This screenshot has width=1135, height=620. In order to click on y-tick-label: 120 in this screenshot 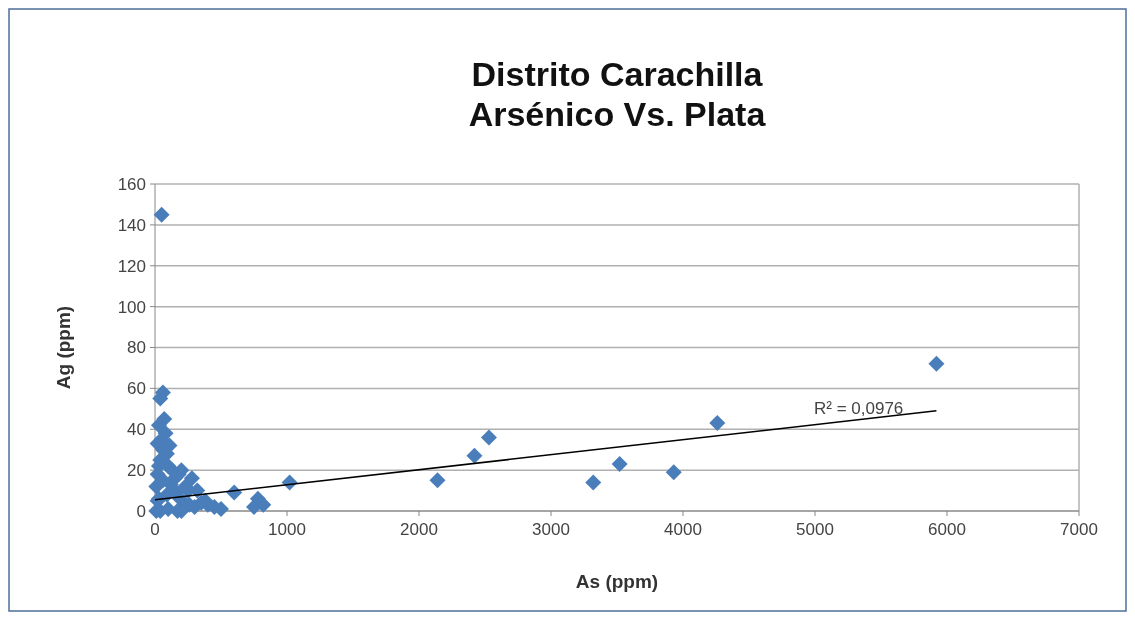, I will do `click(131, 266)`.